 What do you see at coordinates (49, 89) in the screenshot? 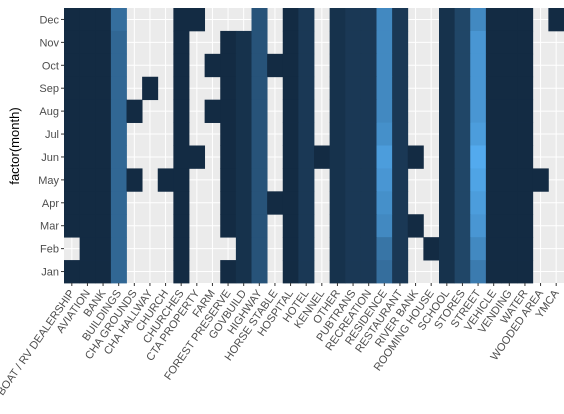
I see `y-tick-label: Sep` at bounding box center [49, 89].